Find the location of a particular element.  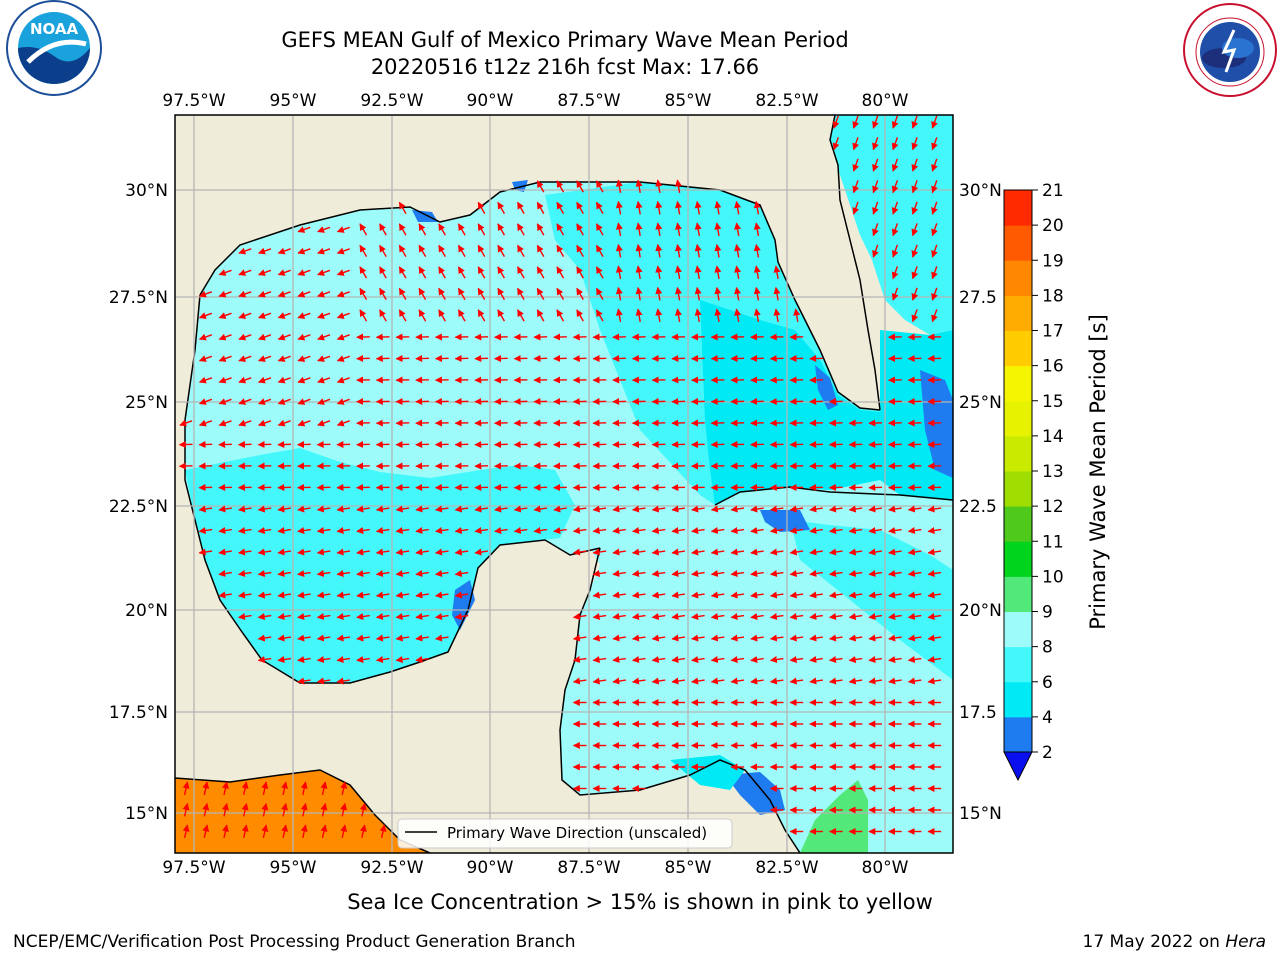

footer-host: Hera is located at coordinates (1245, 942).